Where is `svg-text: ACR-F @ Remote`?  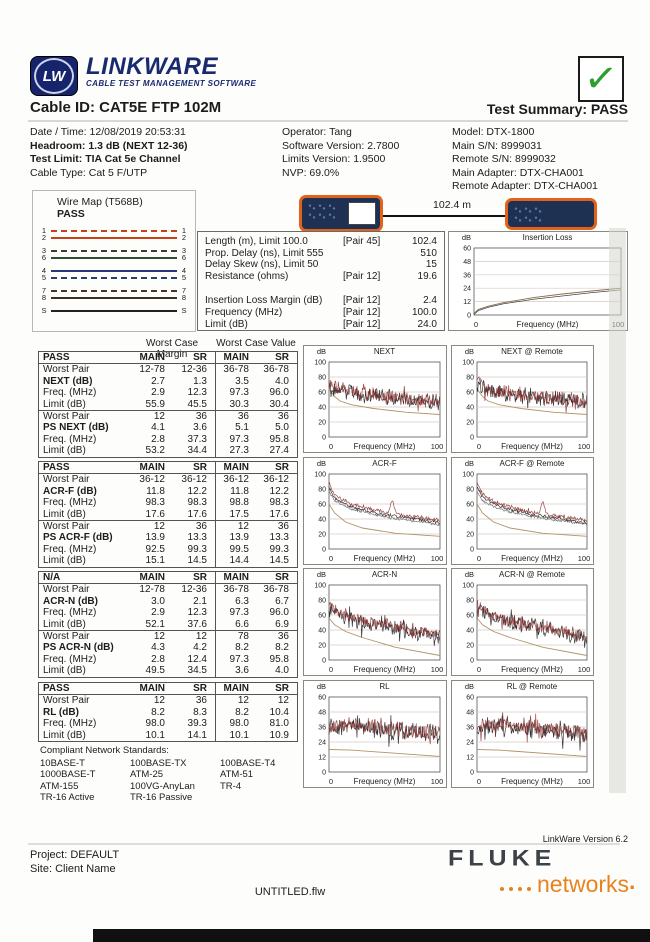 svg-text: ACR-F @ Remote is located at coordinates (532, 463).